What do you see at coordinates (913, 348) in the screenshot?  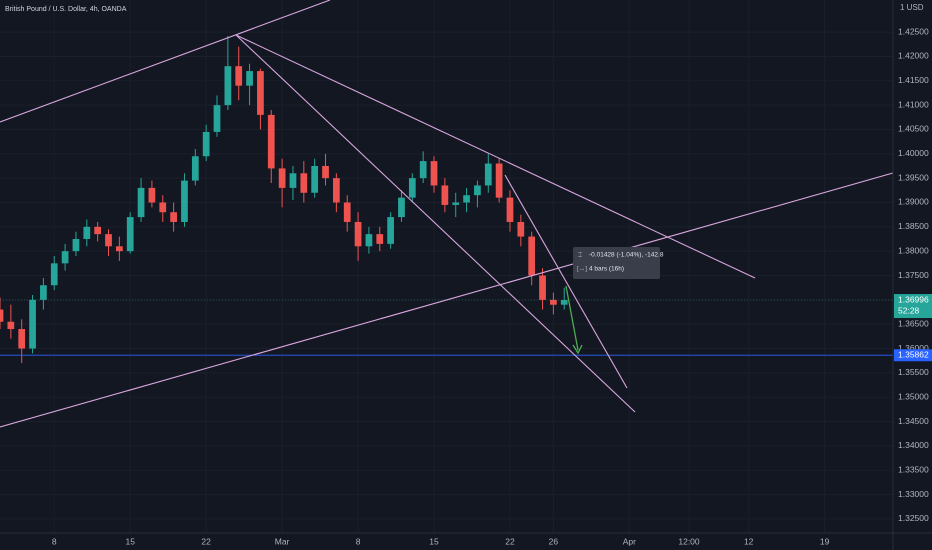 I see `y-tick-label: 1.36000` at bounding box center [913, 348].